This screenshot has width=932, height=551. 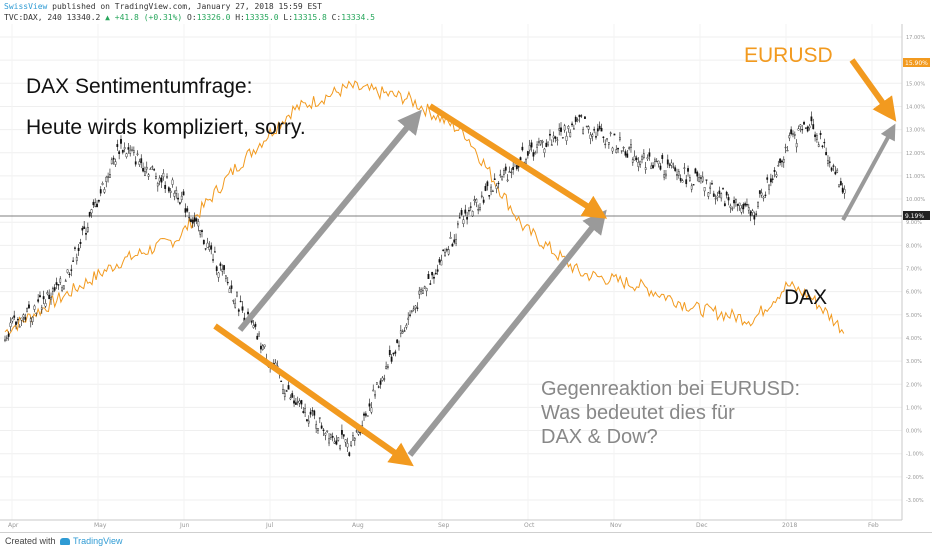 What do you see at coordinates (914, 339) in the screenshot?
I see `y-tick-label: 4.00%` at bounding box center [914, 339].